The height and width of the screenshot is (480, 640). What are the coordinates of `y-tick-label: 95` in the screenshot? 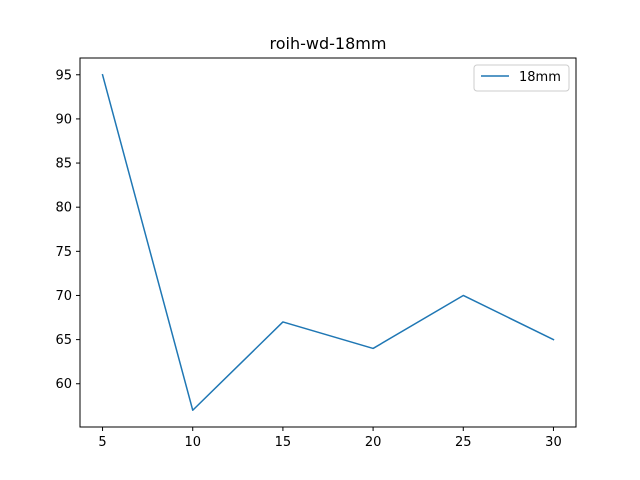 It's located at (63, 75).